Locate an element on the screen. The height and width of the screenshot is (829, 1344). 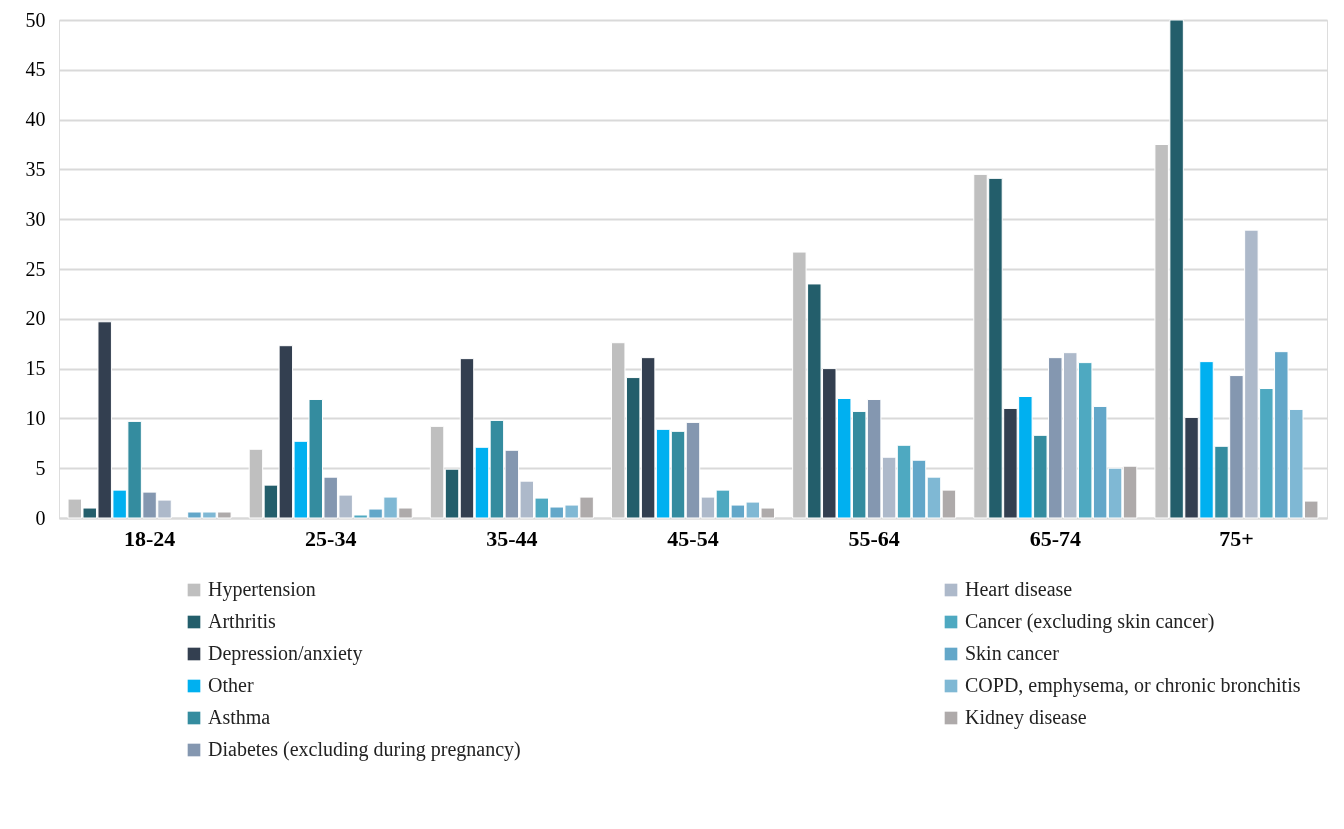
y-tick-label: 15 is located at coordinates (35, 368).